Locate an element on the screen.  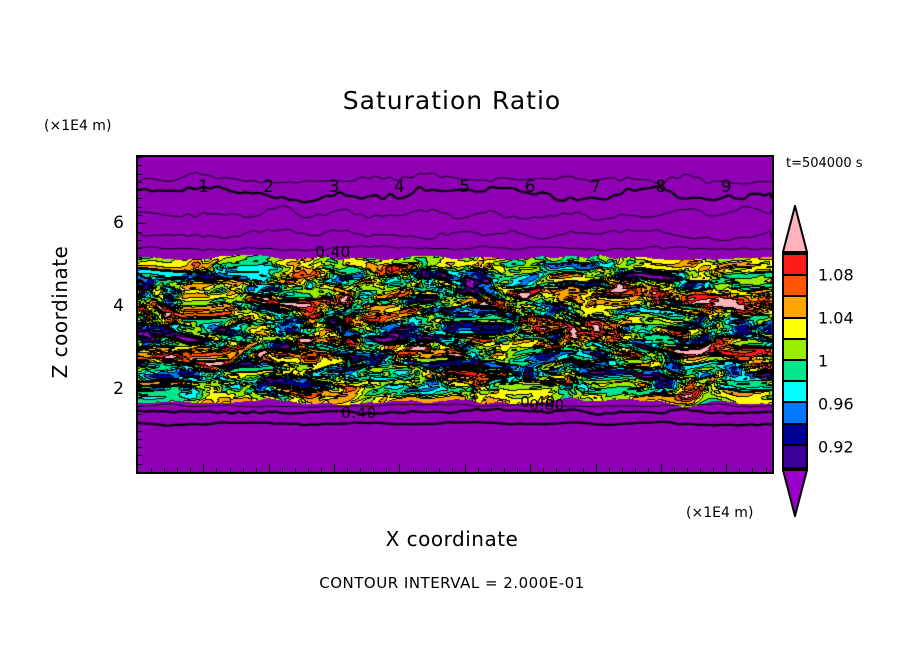
y-tick-label: 2 is located at coordinates (118, 389).